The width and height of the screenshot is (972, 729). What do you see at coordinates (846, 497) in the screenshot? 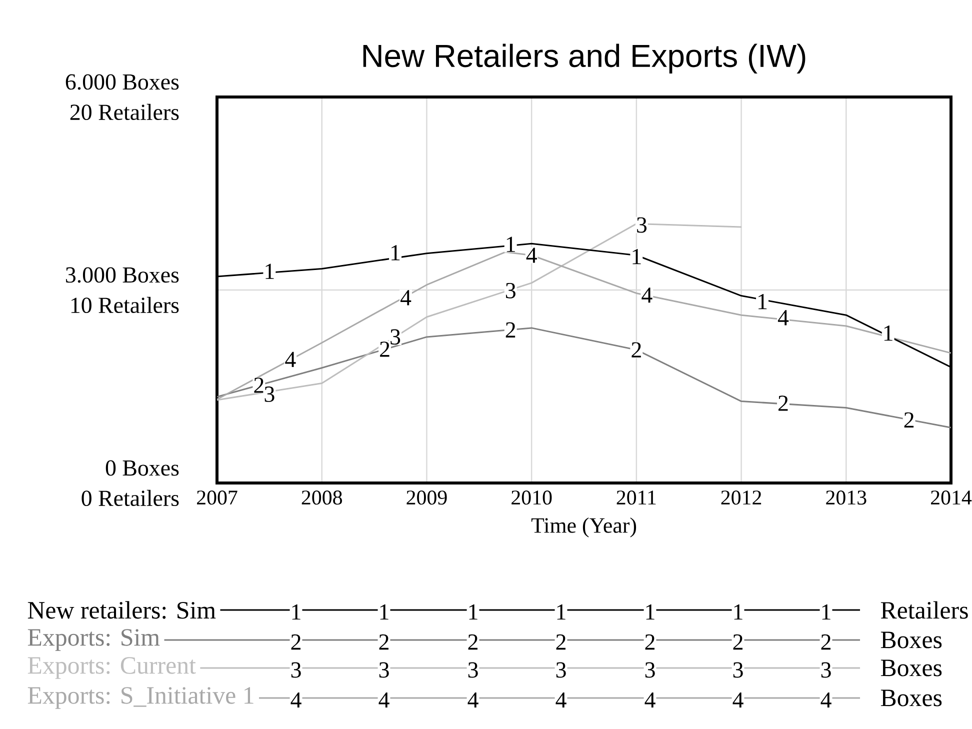
I see `x-tick-label: 2013` at bounding box center [846, 497].